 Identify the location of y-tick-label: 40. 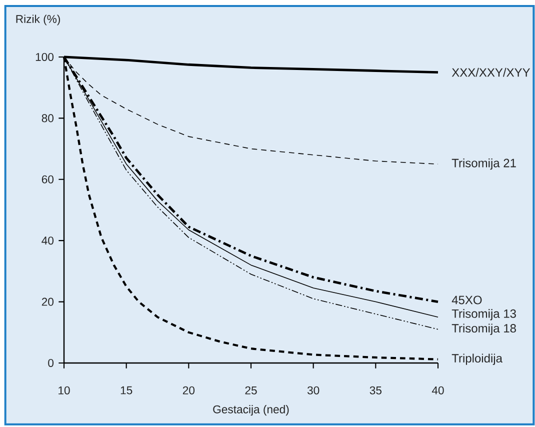
(48, 240).